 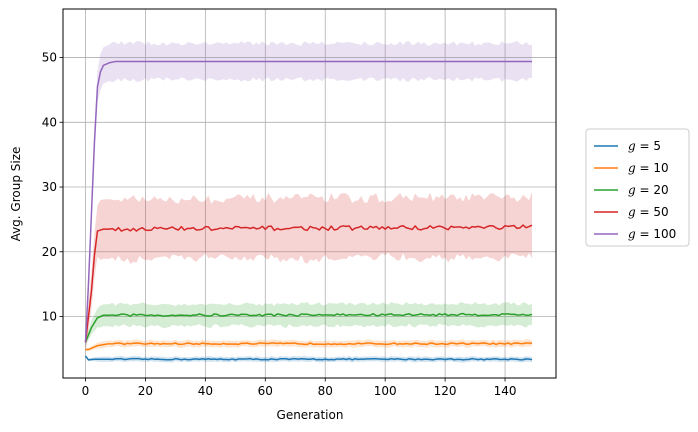 I want to click on y-tick-label: 10, so click(x=49, y=317).